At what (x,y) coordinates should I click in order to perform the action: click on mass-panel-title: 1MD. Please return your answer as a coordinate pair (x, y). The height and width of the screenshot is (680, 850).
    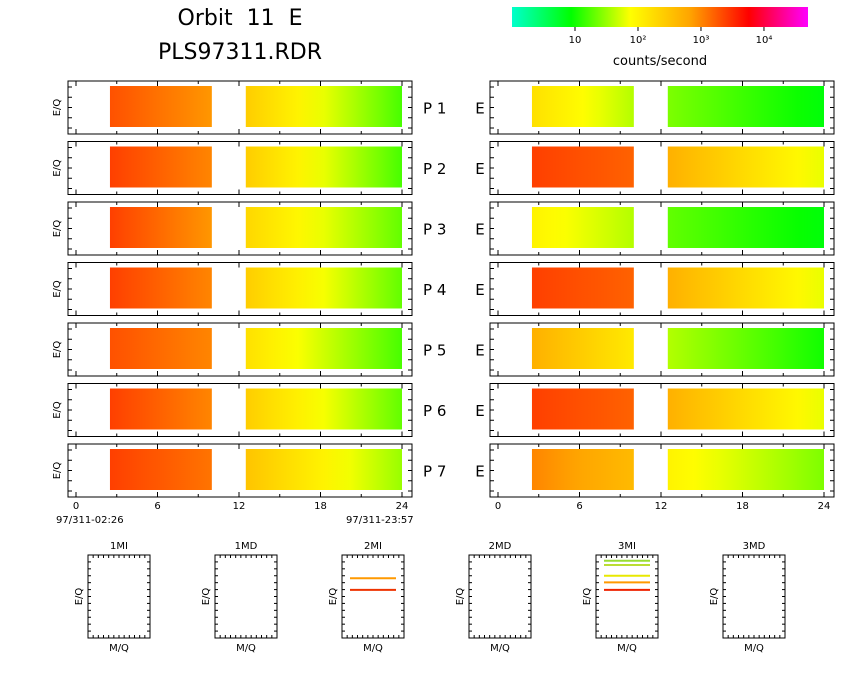
    Looking at the image, I should click on (246, 546).